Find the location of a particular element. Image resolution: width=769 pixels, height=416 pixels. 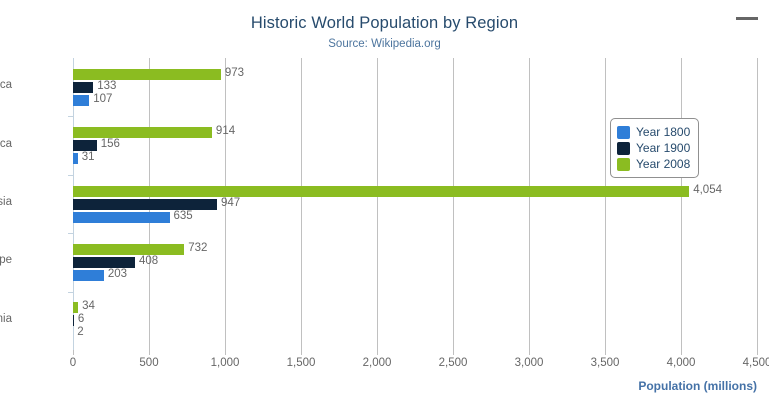

legend-item-year-1800: Year 1800 is located at coordinates (653, 132).